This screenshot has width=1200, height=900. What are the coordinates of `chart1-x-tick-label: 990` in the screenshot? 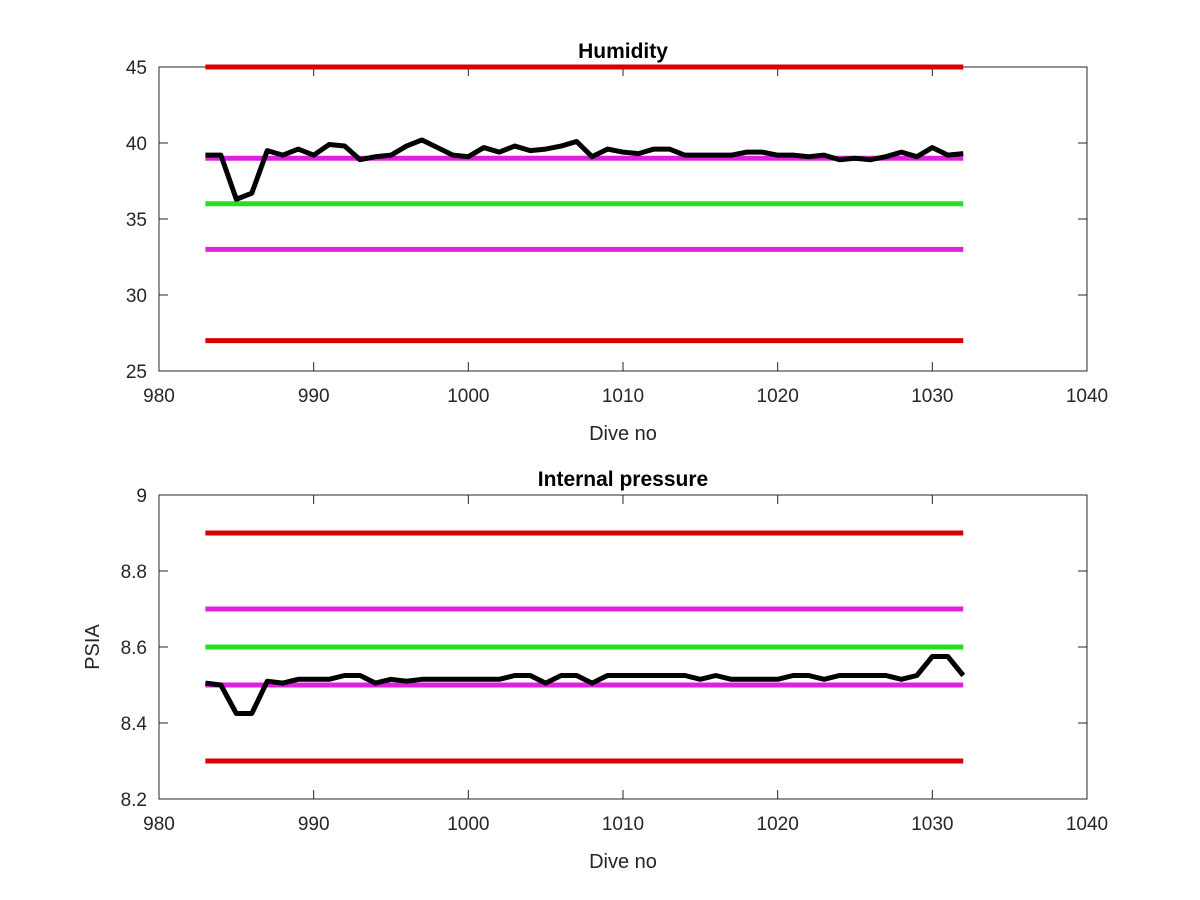 It's located at (314, 396).